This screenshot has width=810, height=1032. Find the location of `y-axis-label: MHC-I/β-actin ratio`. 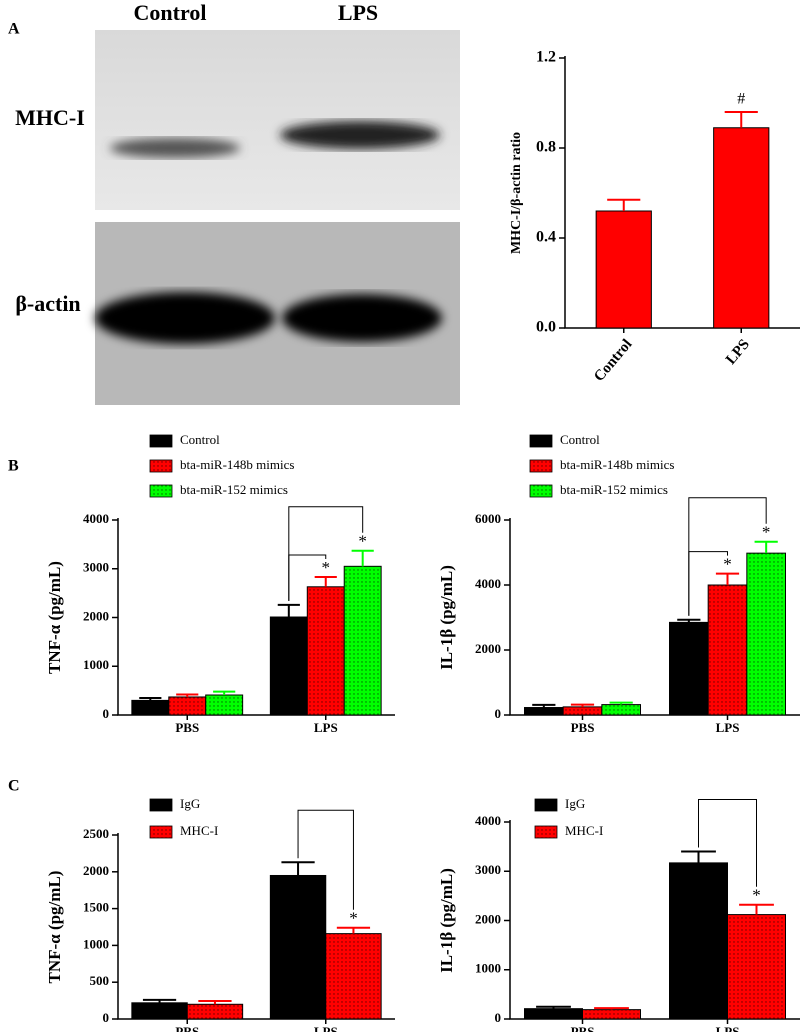

y-axis-label: MHC-I/β-actin ratio is located at coordinates (516, 193).